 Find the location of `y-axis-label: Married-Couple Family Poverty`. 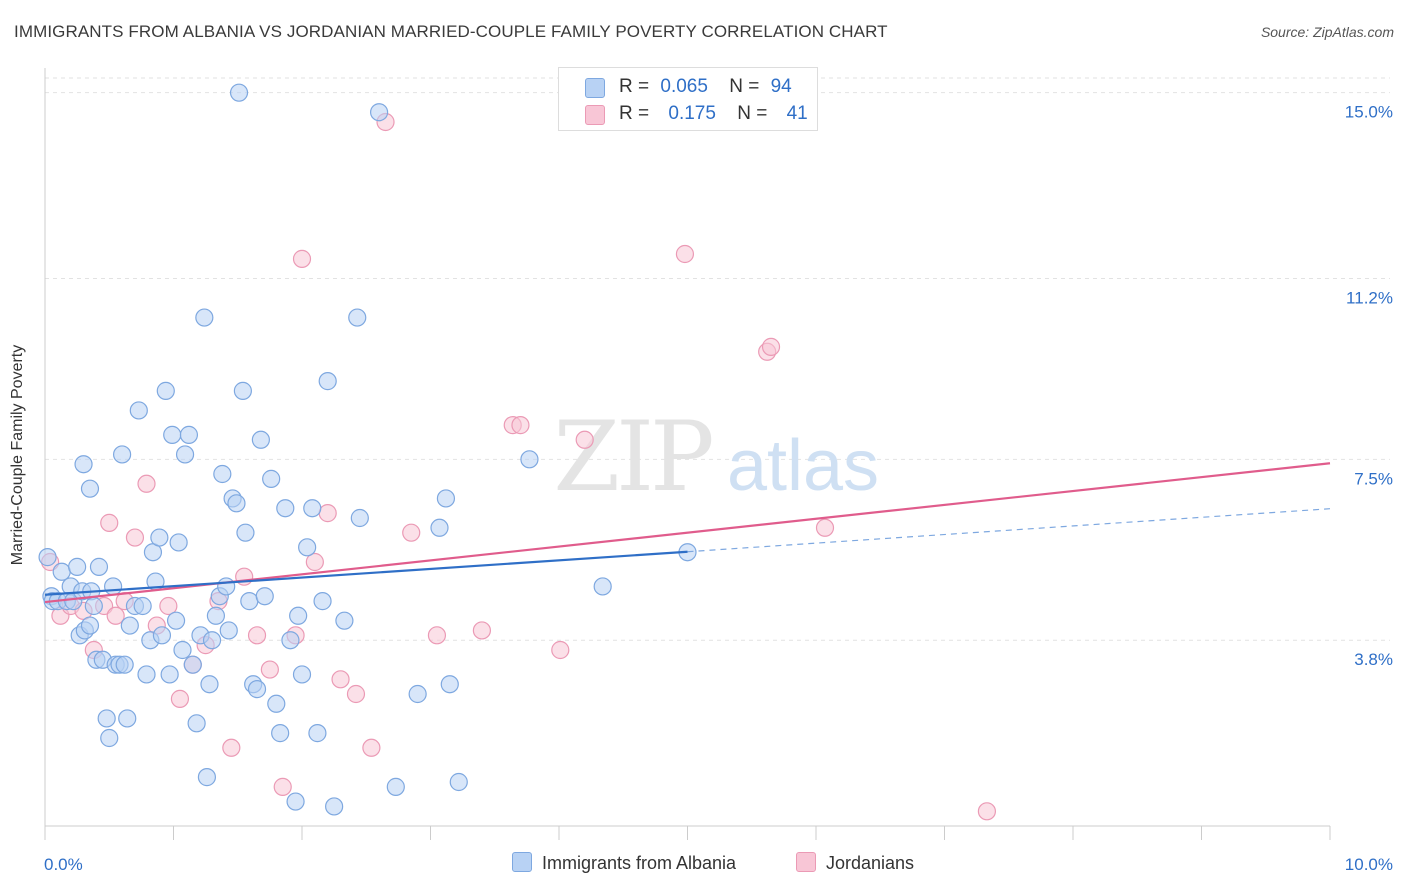

y-axis-label: Married-Couple Family Poverty is located at coordinates (17, 455).